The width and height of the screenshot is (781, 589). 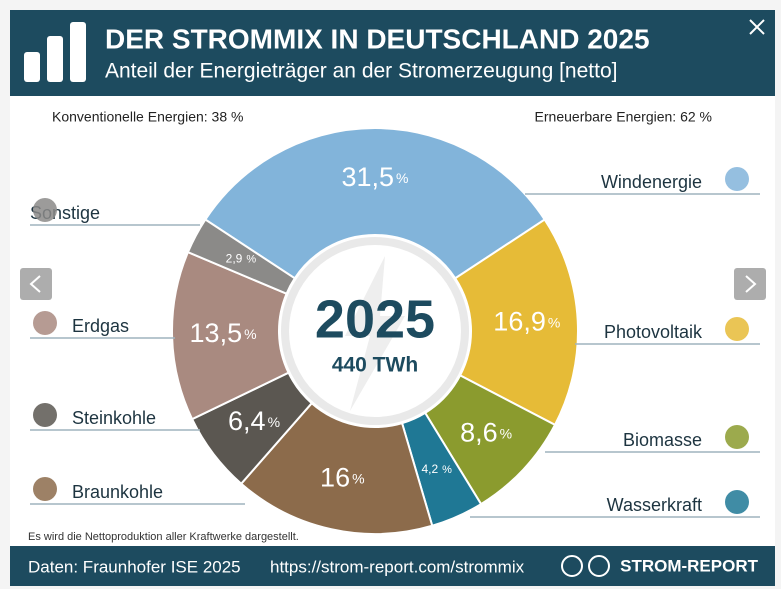 I want to click on slice-label: 31,5%, so click(x=374, y=177).